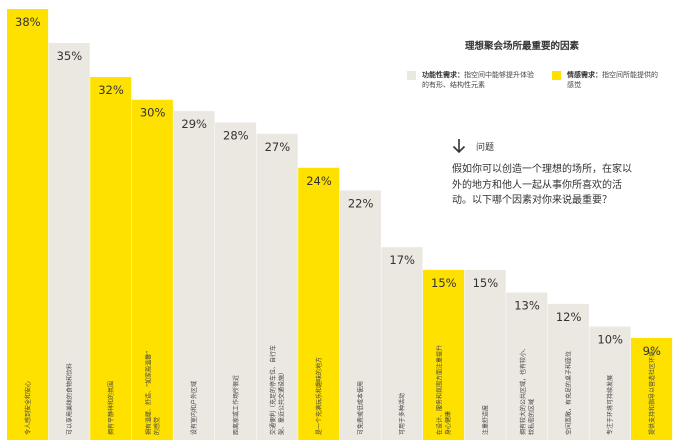 This screenshot has width=680, height=446. What do you see at coordinates (152, 393) in the screenshot?
I see `category-label-4: 拥有温暖、舒适、“如家般温馨” 的感觉` at bounding box center [152, 393].